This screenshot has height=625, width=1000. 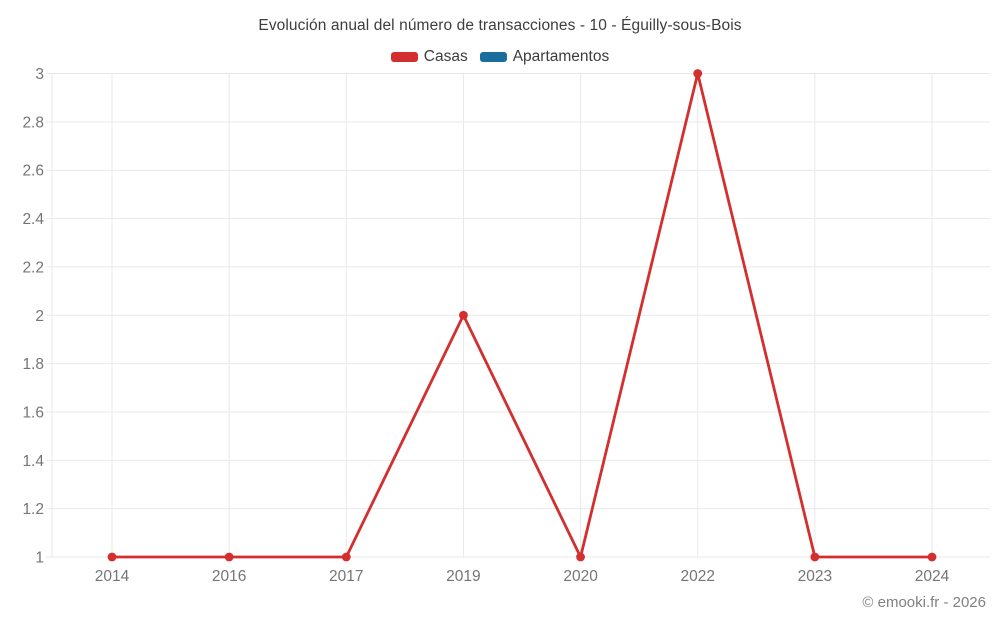 I want to click on x-tick-label: 2022, so click(x=697, y=576).